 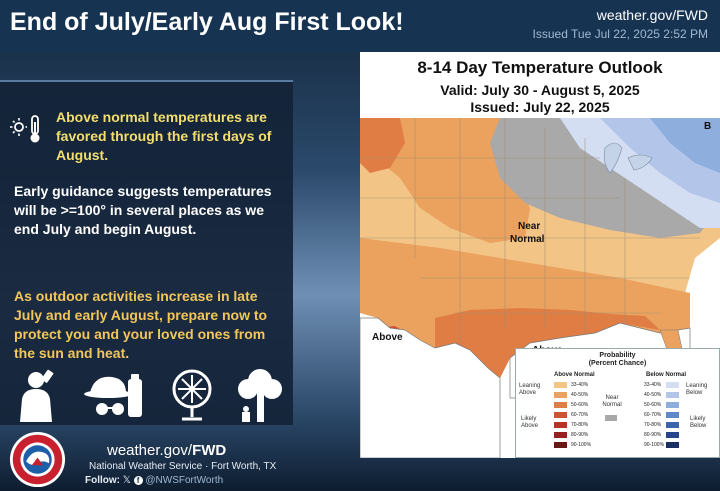 I want to click on legend-above-label: 80-90%, so click(x=580, y=435).